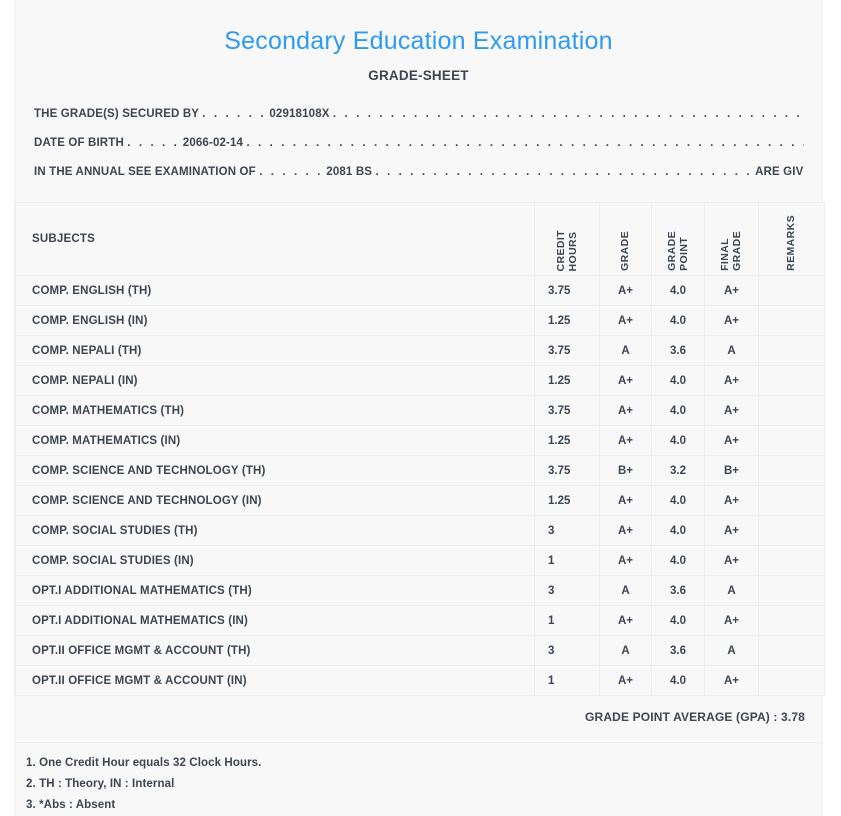 The height and width of the screenshot is (816, 841). I want to click on subject-name-cell: OPT.I ADDITIONAL MATHEMATICS (IN), so click(275, 620).